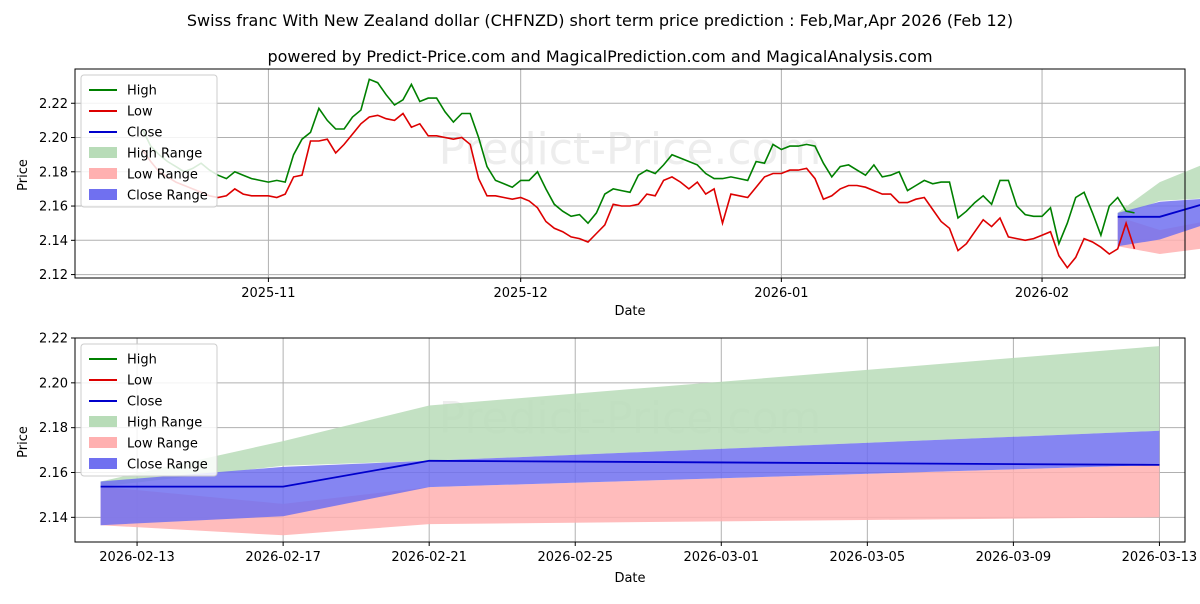 This screenshot has height=604, width=1200. Describe the element at coordinates (575, 557) in the screenshot. I see `x-tick-label: 2026-02-25` at that location.